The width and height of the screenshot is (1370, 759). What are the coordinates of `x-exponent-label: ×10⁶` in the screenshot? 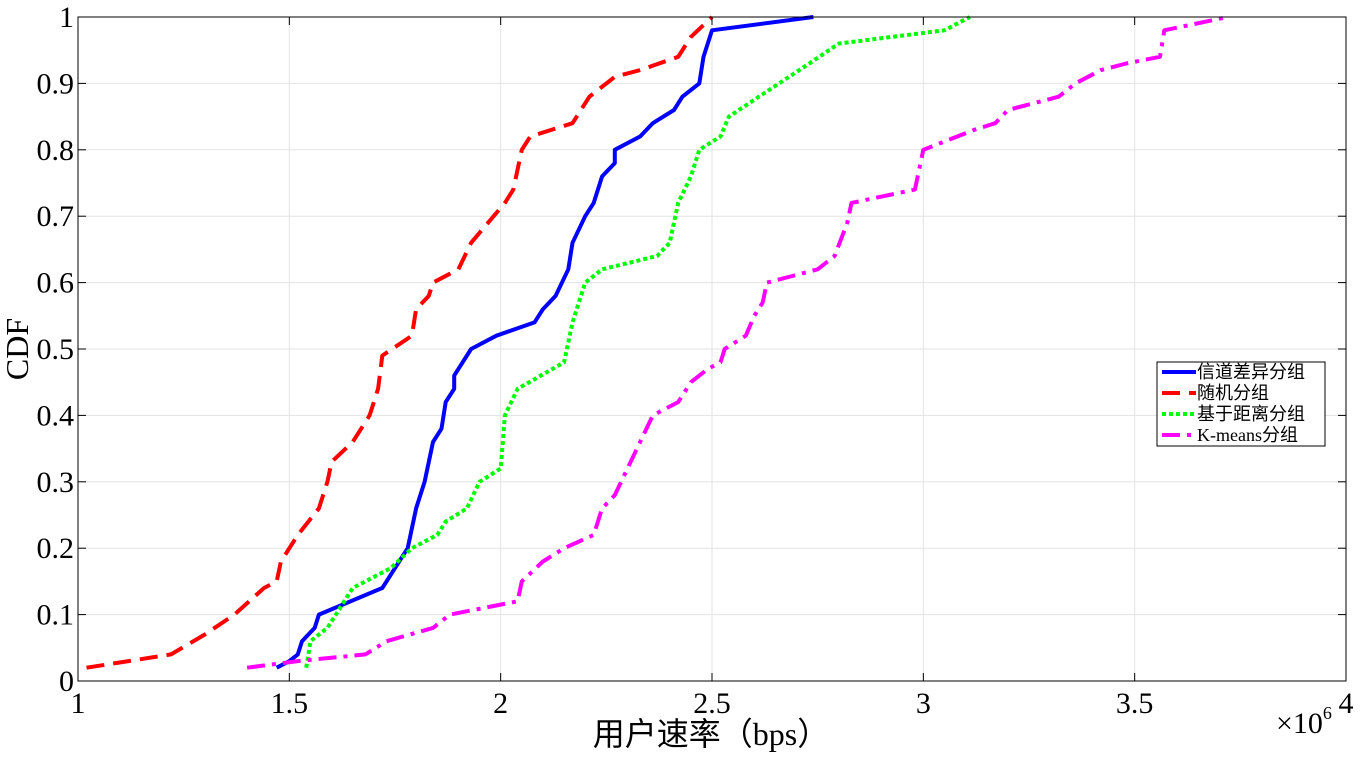 It's located at (1304, 721).